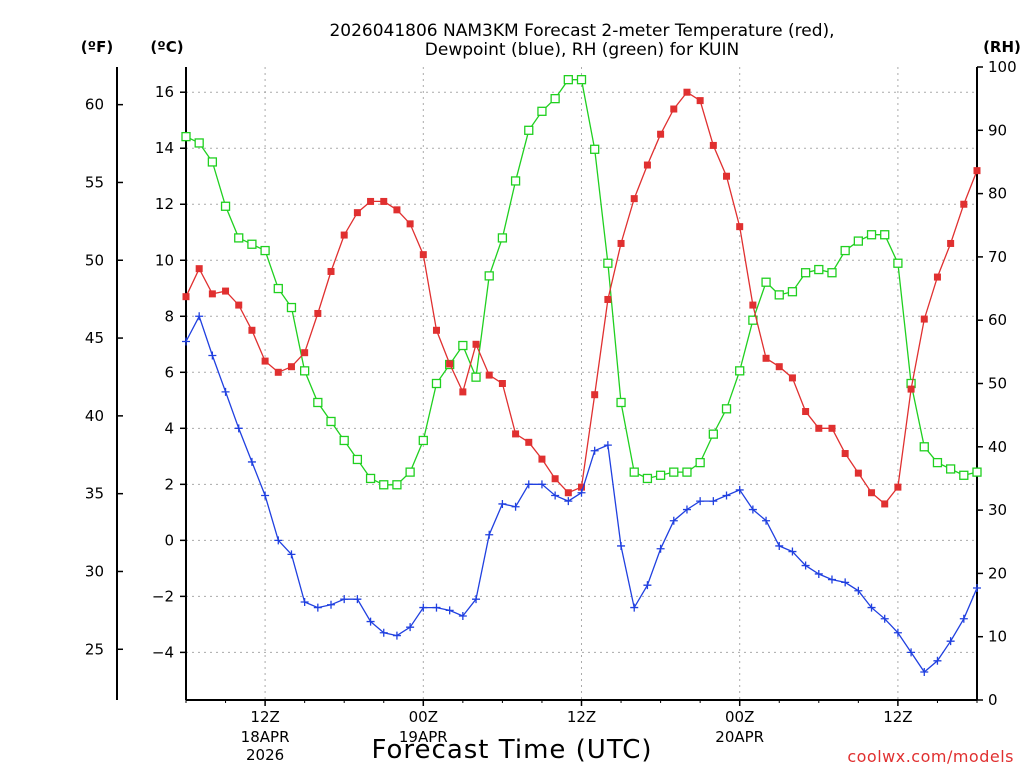  What do you see at coordinates (163, 596) in the screenshot?
I see `celsius-tick-label: −2` at bounding box center [163, 596].